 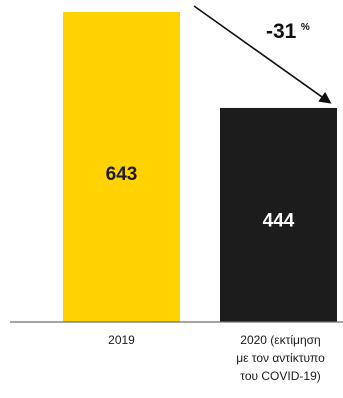 What do you see at coordinates (305, 27) in the screenshot?
I see `change-annotation-suffix: %` at bounding box center [305, 27].